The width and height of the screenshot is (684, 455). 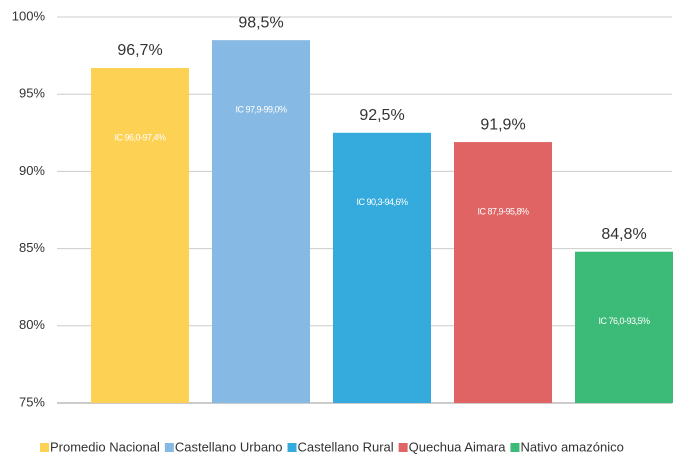 What do you see at coordinates (32, 170) in the screenshot?
I see `y-tick-label: 90%` at bounding box center [32, 170].